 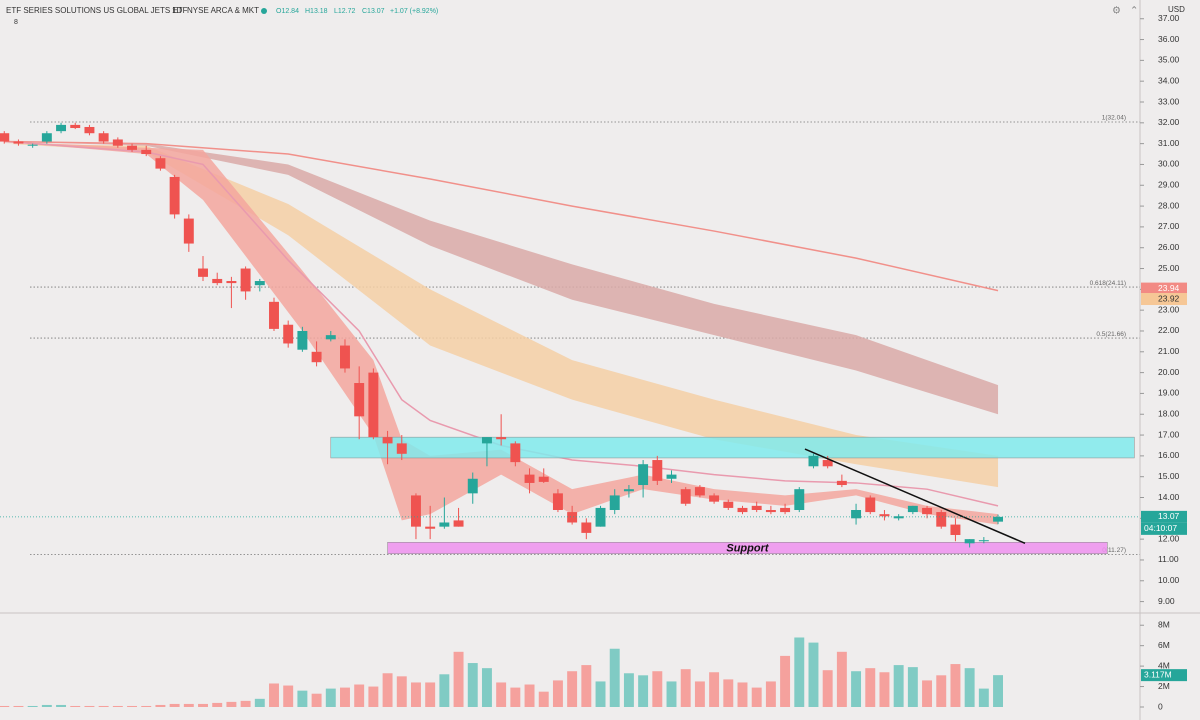 I want to click on y-tick-label: 35.00, so click(x=1169, y=60).